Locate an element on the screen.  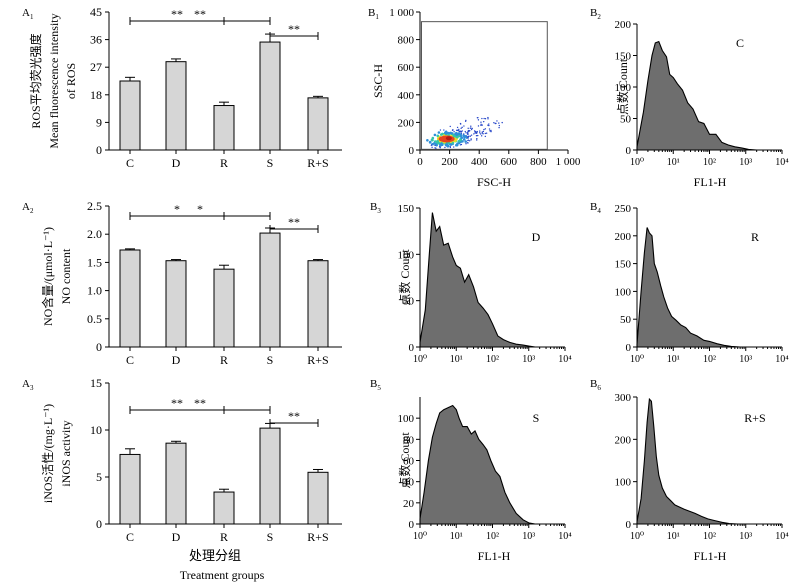
x-tick-label: 400 is located at coordinates (479, 162).